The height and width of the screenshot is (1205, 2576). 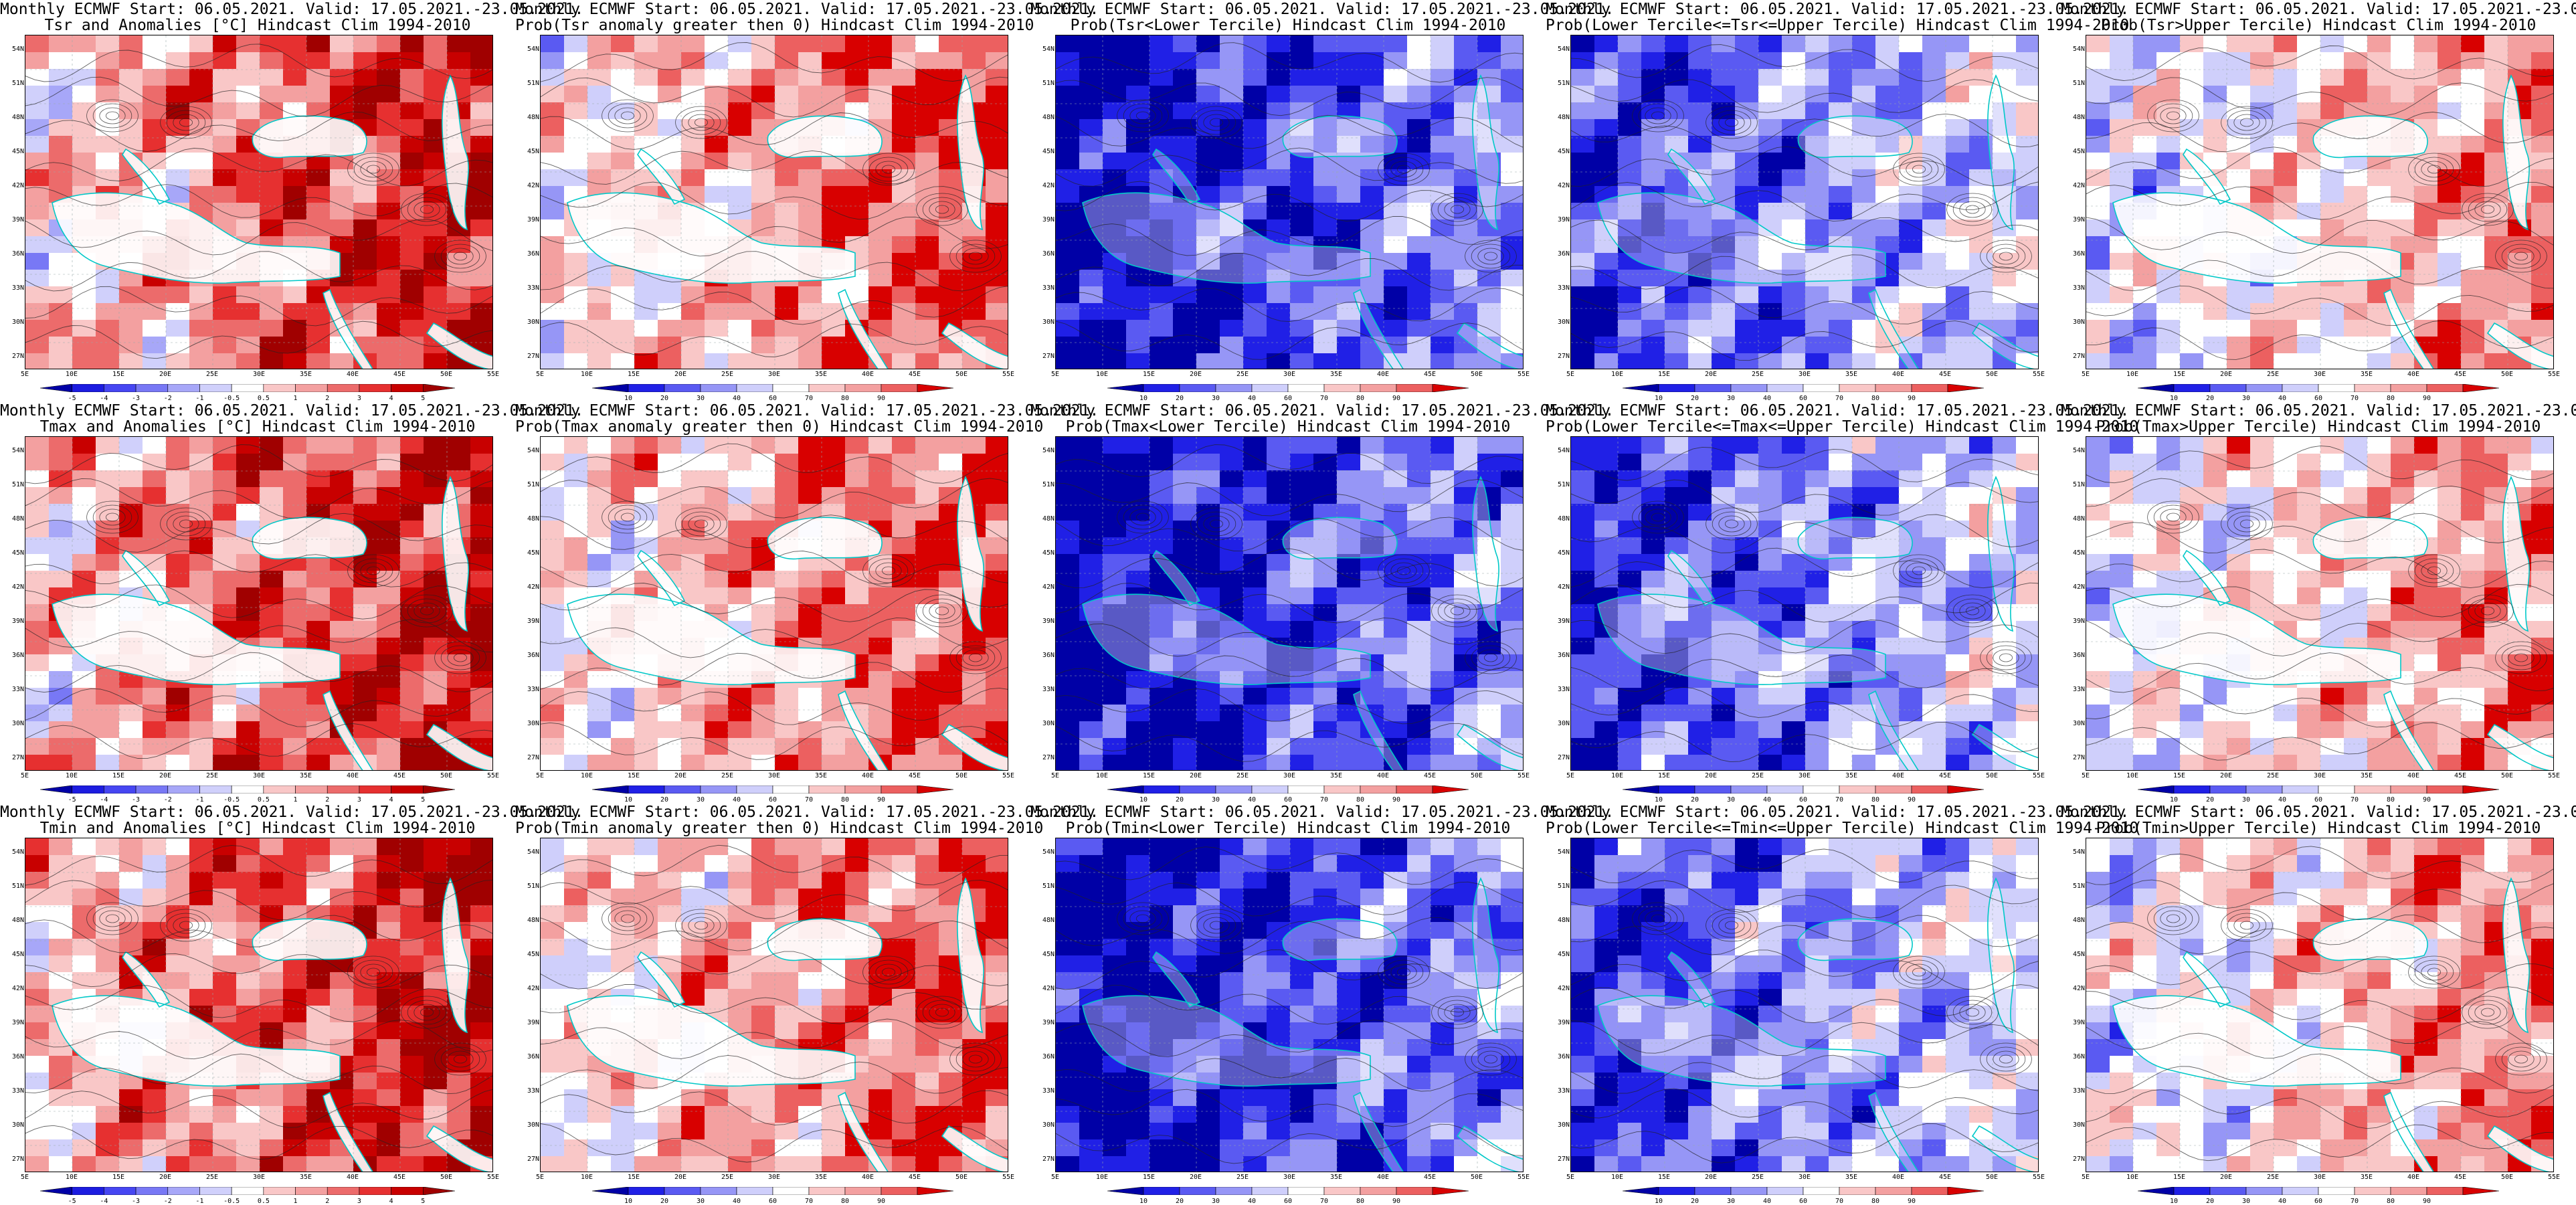 What do you see at coordinates (1805, 374) in the screenshot?
I see `longitude-label: 30E` at bounding box center [1805, 374].